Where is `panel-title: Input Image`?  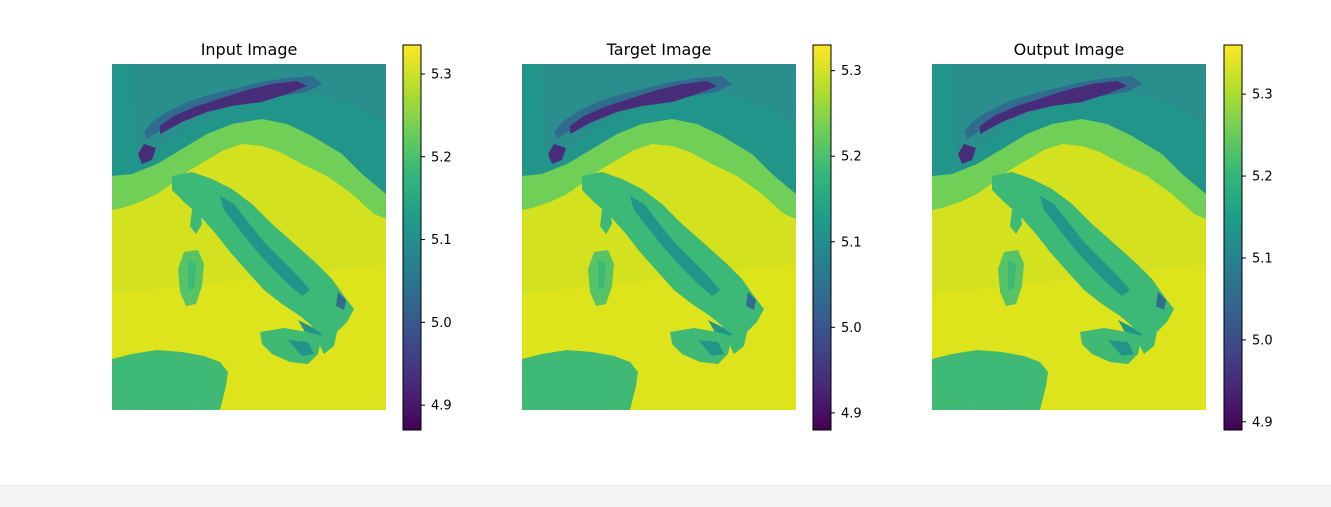 panel-title: Input Image is located at coordinates (249, 49).